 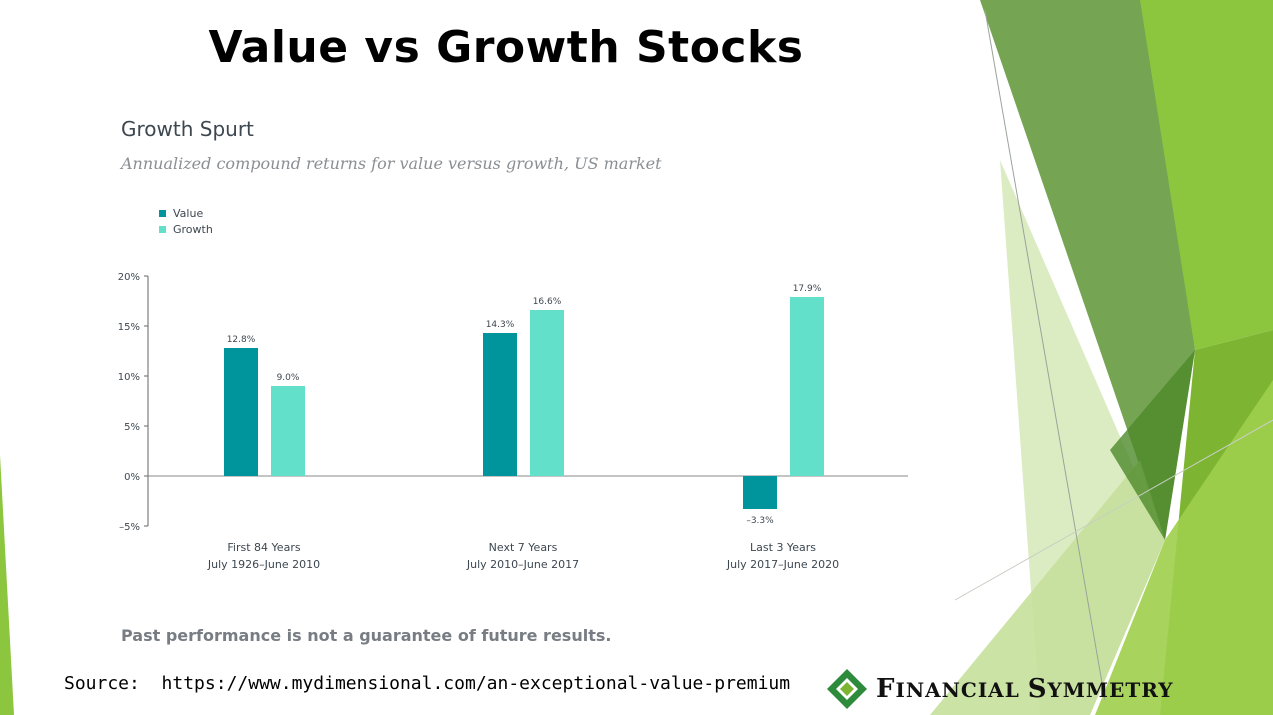 I want to click on brand-wordmark-3: S, so click(x=1037, y=689).